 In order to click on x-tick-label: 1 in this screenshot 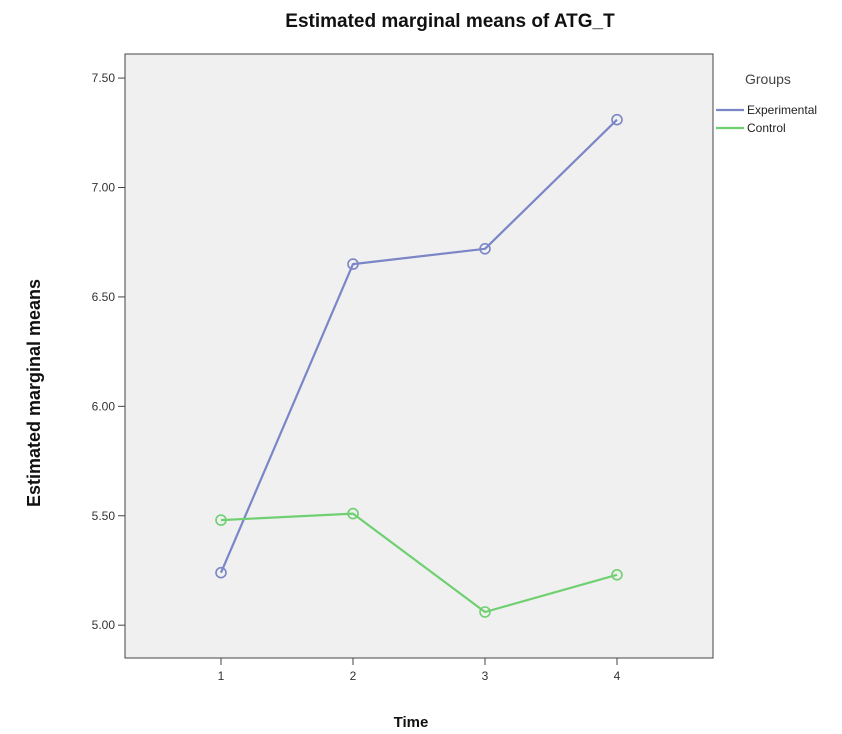, I will do `click(221, 676)`.